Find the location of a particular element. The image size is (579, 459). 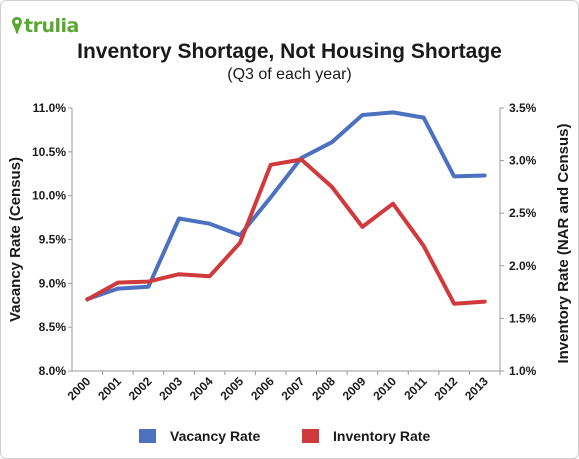

y-left-tick-label: 9.5% is located at coordinates (53, 240).